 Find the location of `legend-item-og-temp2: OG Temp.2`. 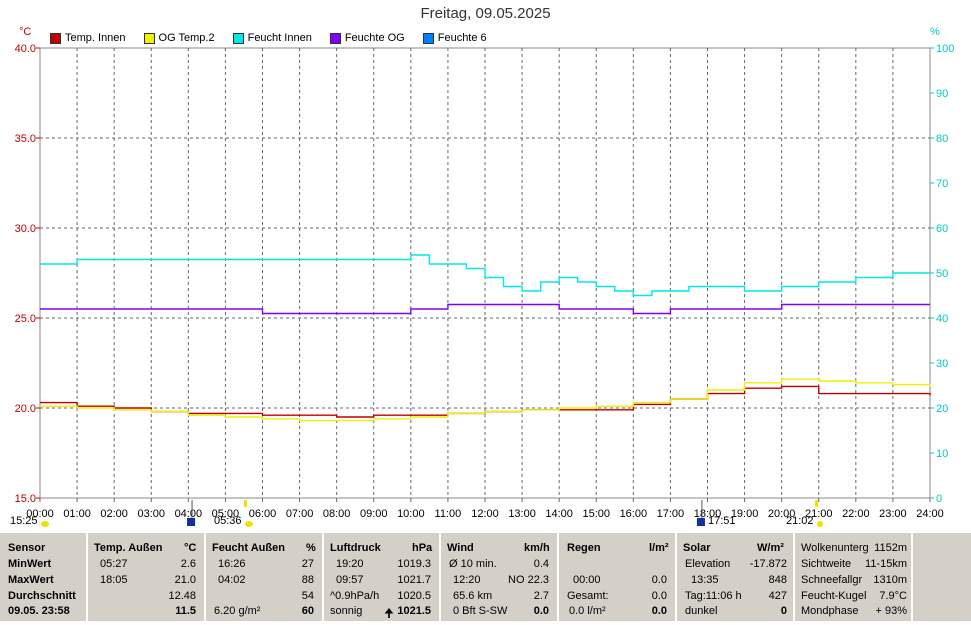

legend-item-og-temp2: OG Temp.2 is located at coordinates (179, 38).